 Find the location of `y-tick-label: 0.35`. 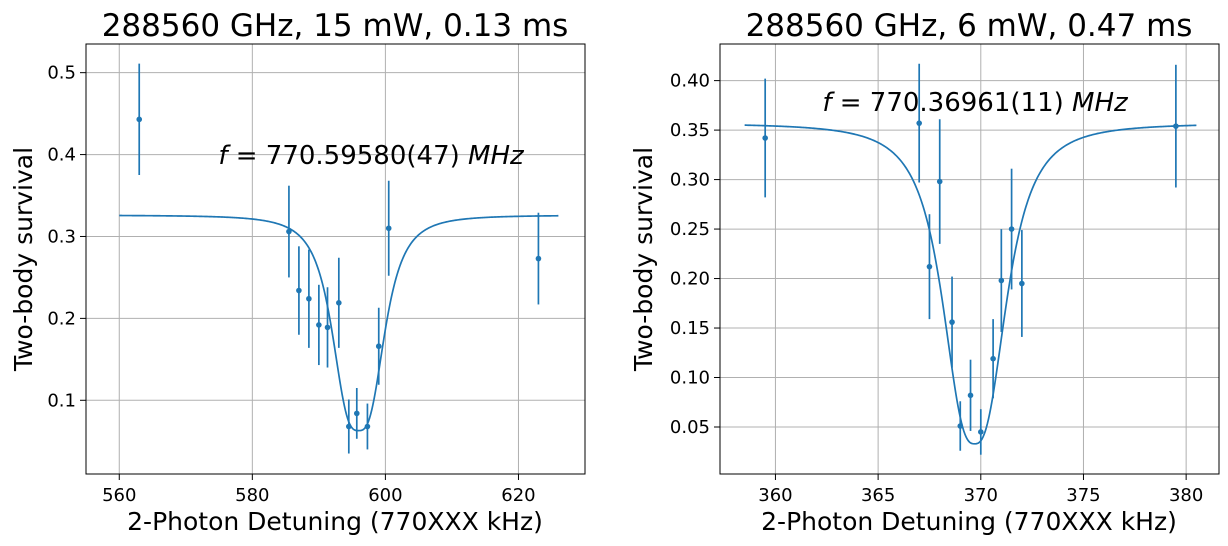

y-tick-label: 0.35 is located at coordinates (690, 130).